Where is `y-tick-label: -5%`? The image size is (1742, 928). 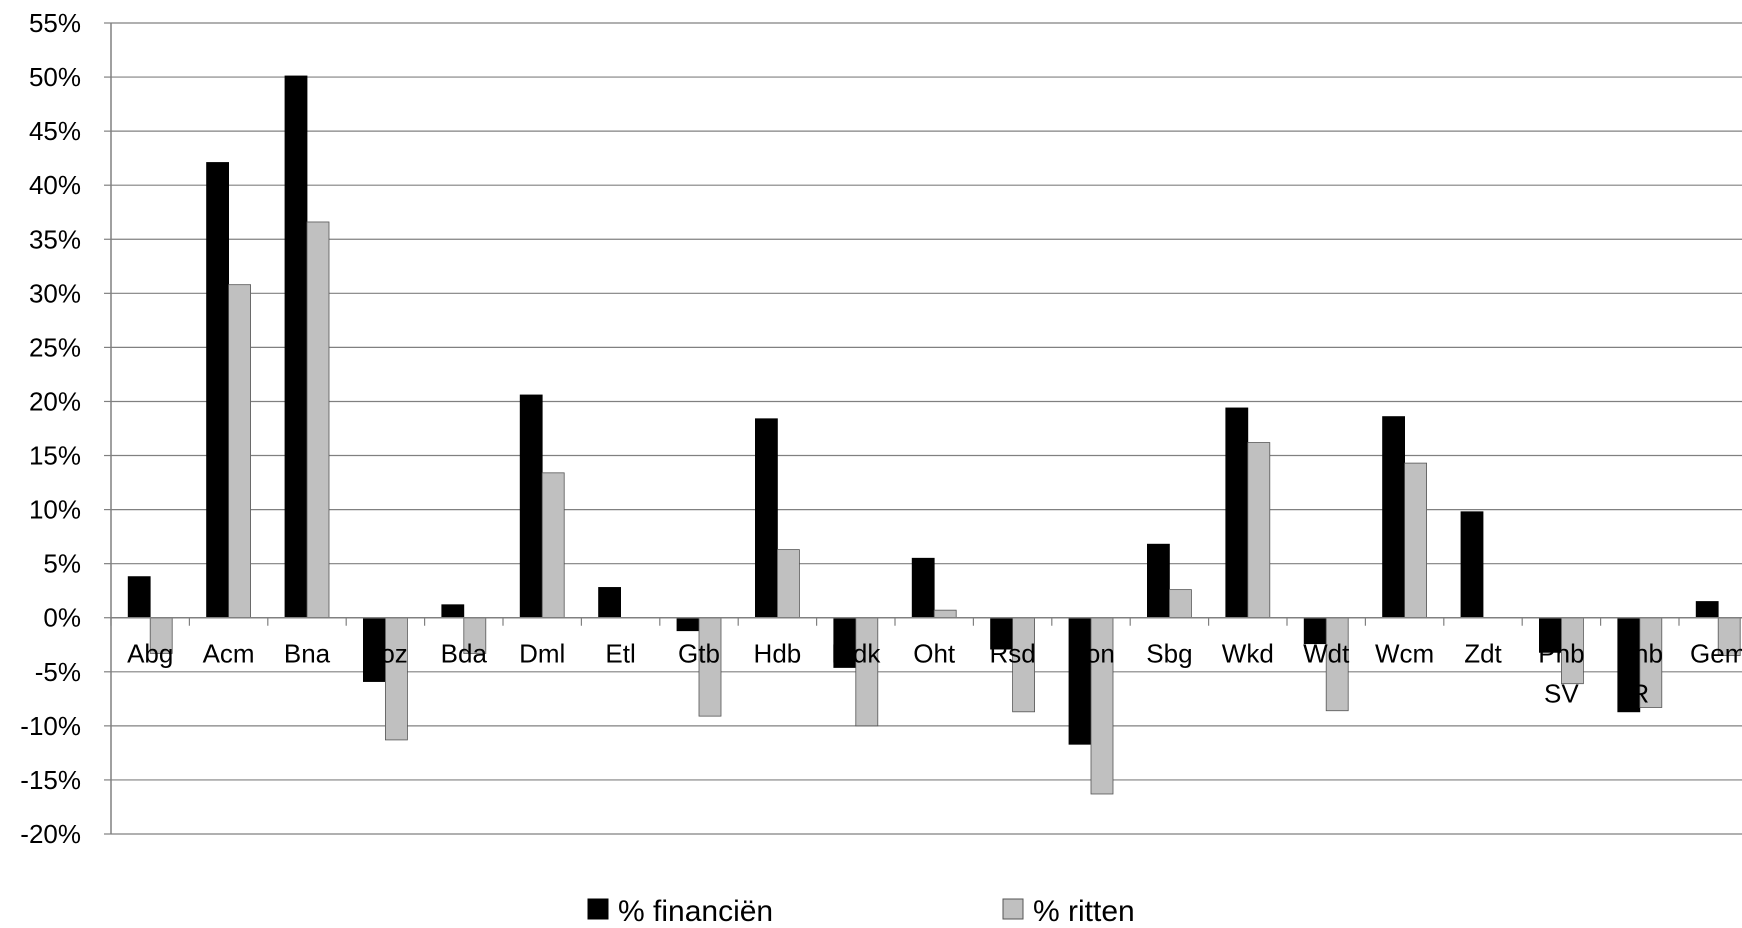
y-tick-label: -5% is located at coordinates (58, 672).